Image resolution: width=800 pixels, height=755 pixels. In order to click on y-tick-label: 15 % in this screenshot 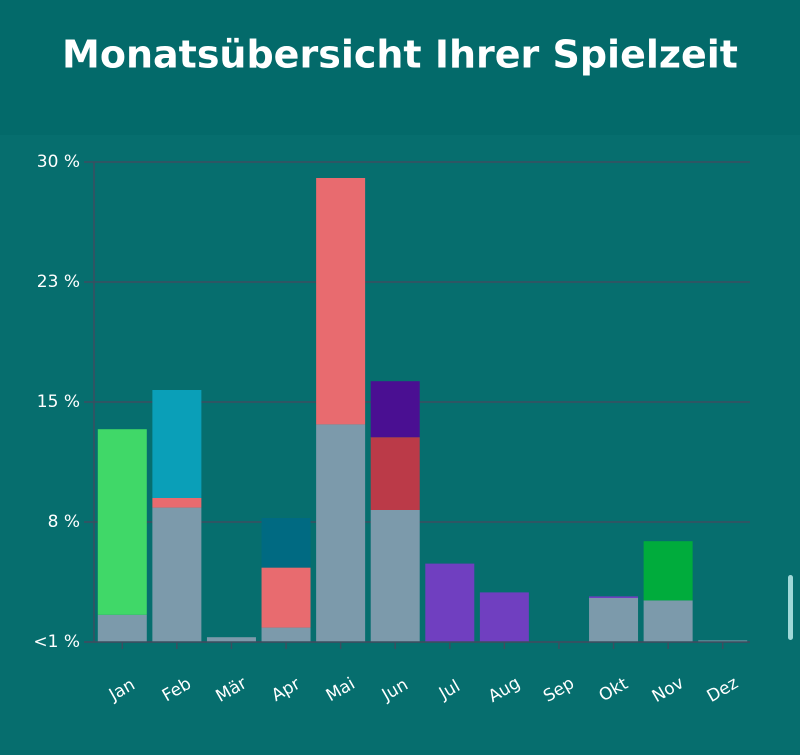, I will do `click(58, 402)`.